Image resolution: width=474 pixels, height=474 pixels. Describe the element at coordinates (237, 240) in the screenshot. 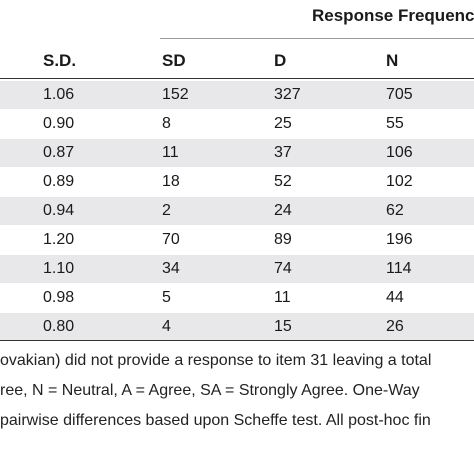

I see `table-row: 1.20 70 89 196` at that location.